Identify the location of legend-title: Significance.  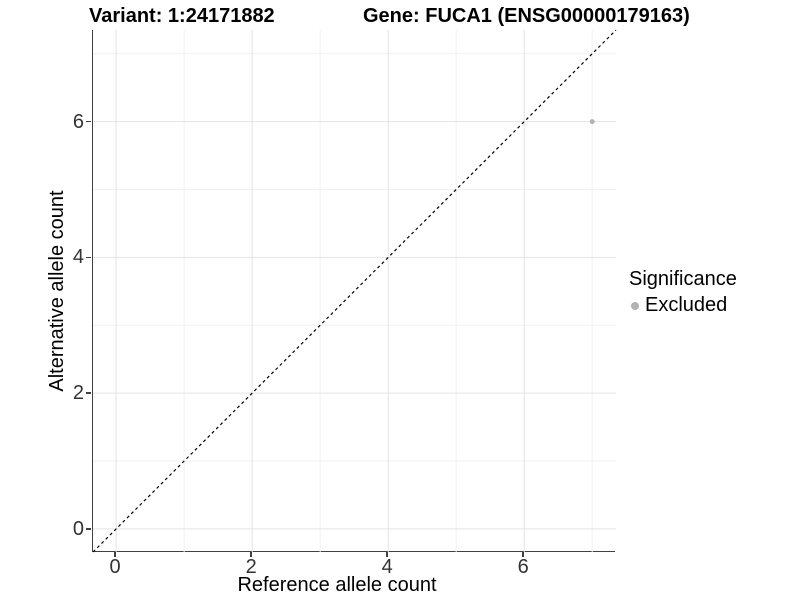
(683, 279).